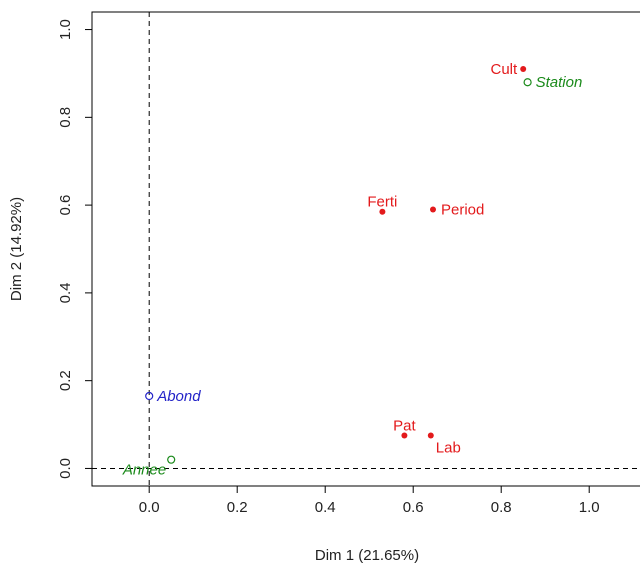  I want to click on point-label-lab: Lab, so click(448, 448).